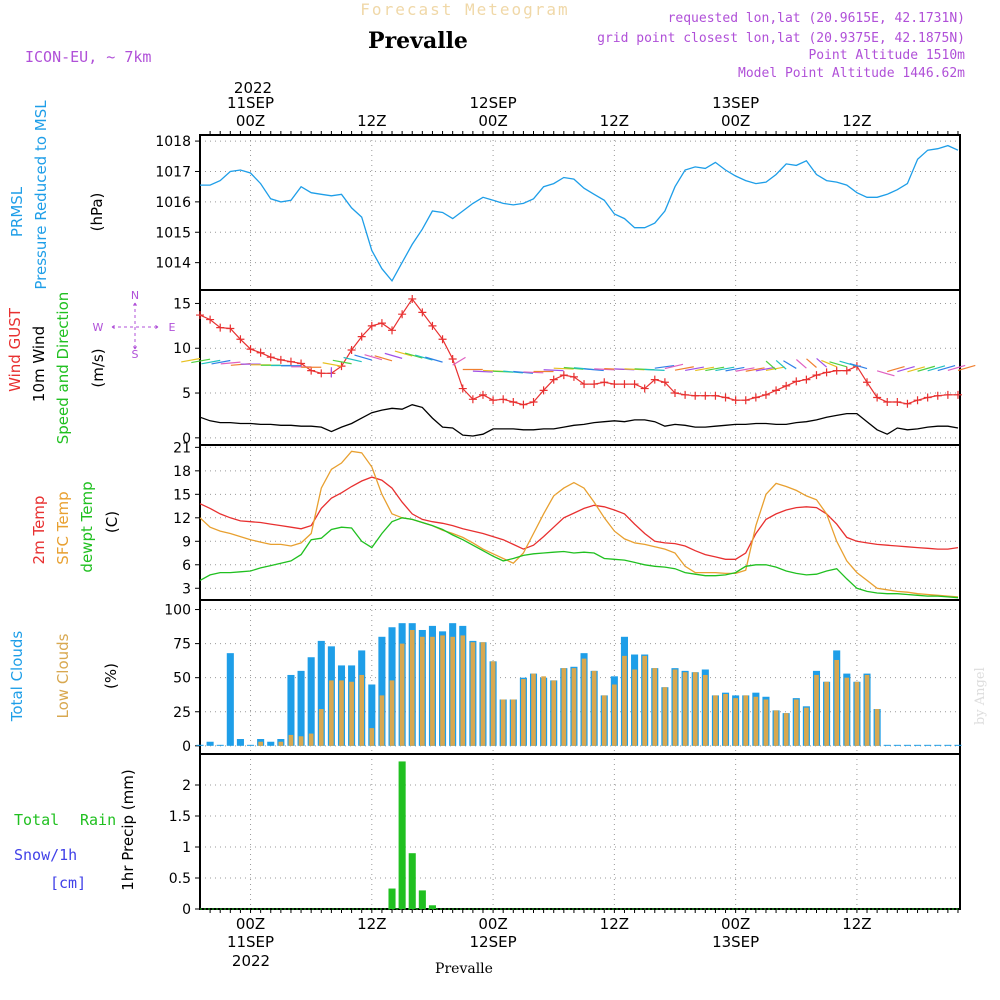  What do you see at coordinates (182, 713) in the screenshot?
I see `y-tick-label: 25` at bounding box center [182, 713].